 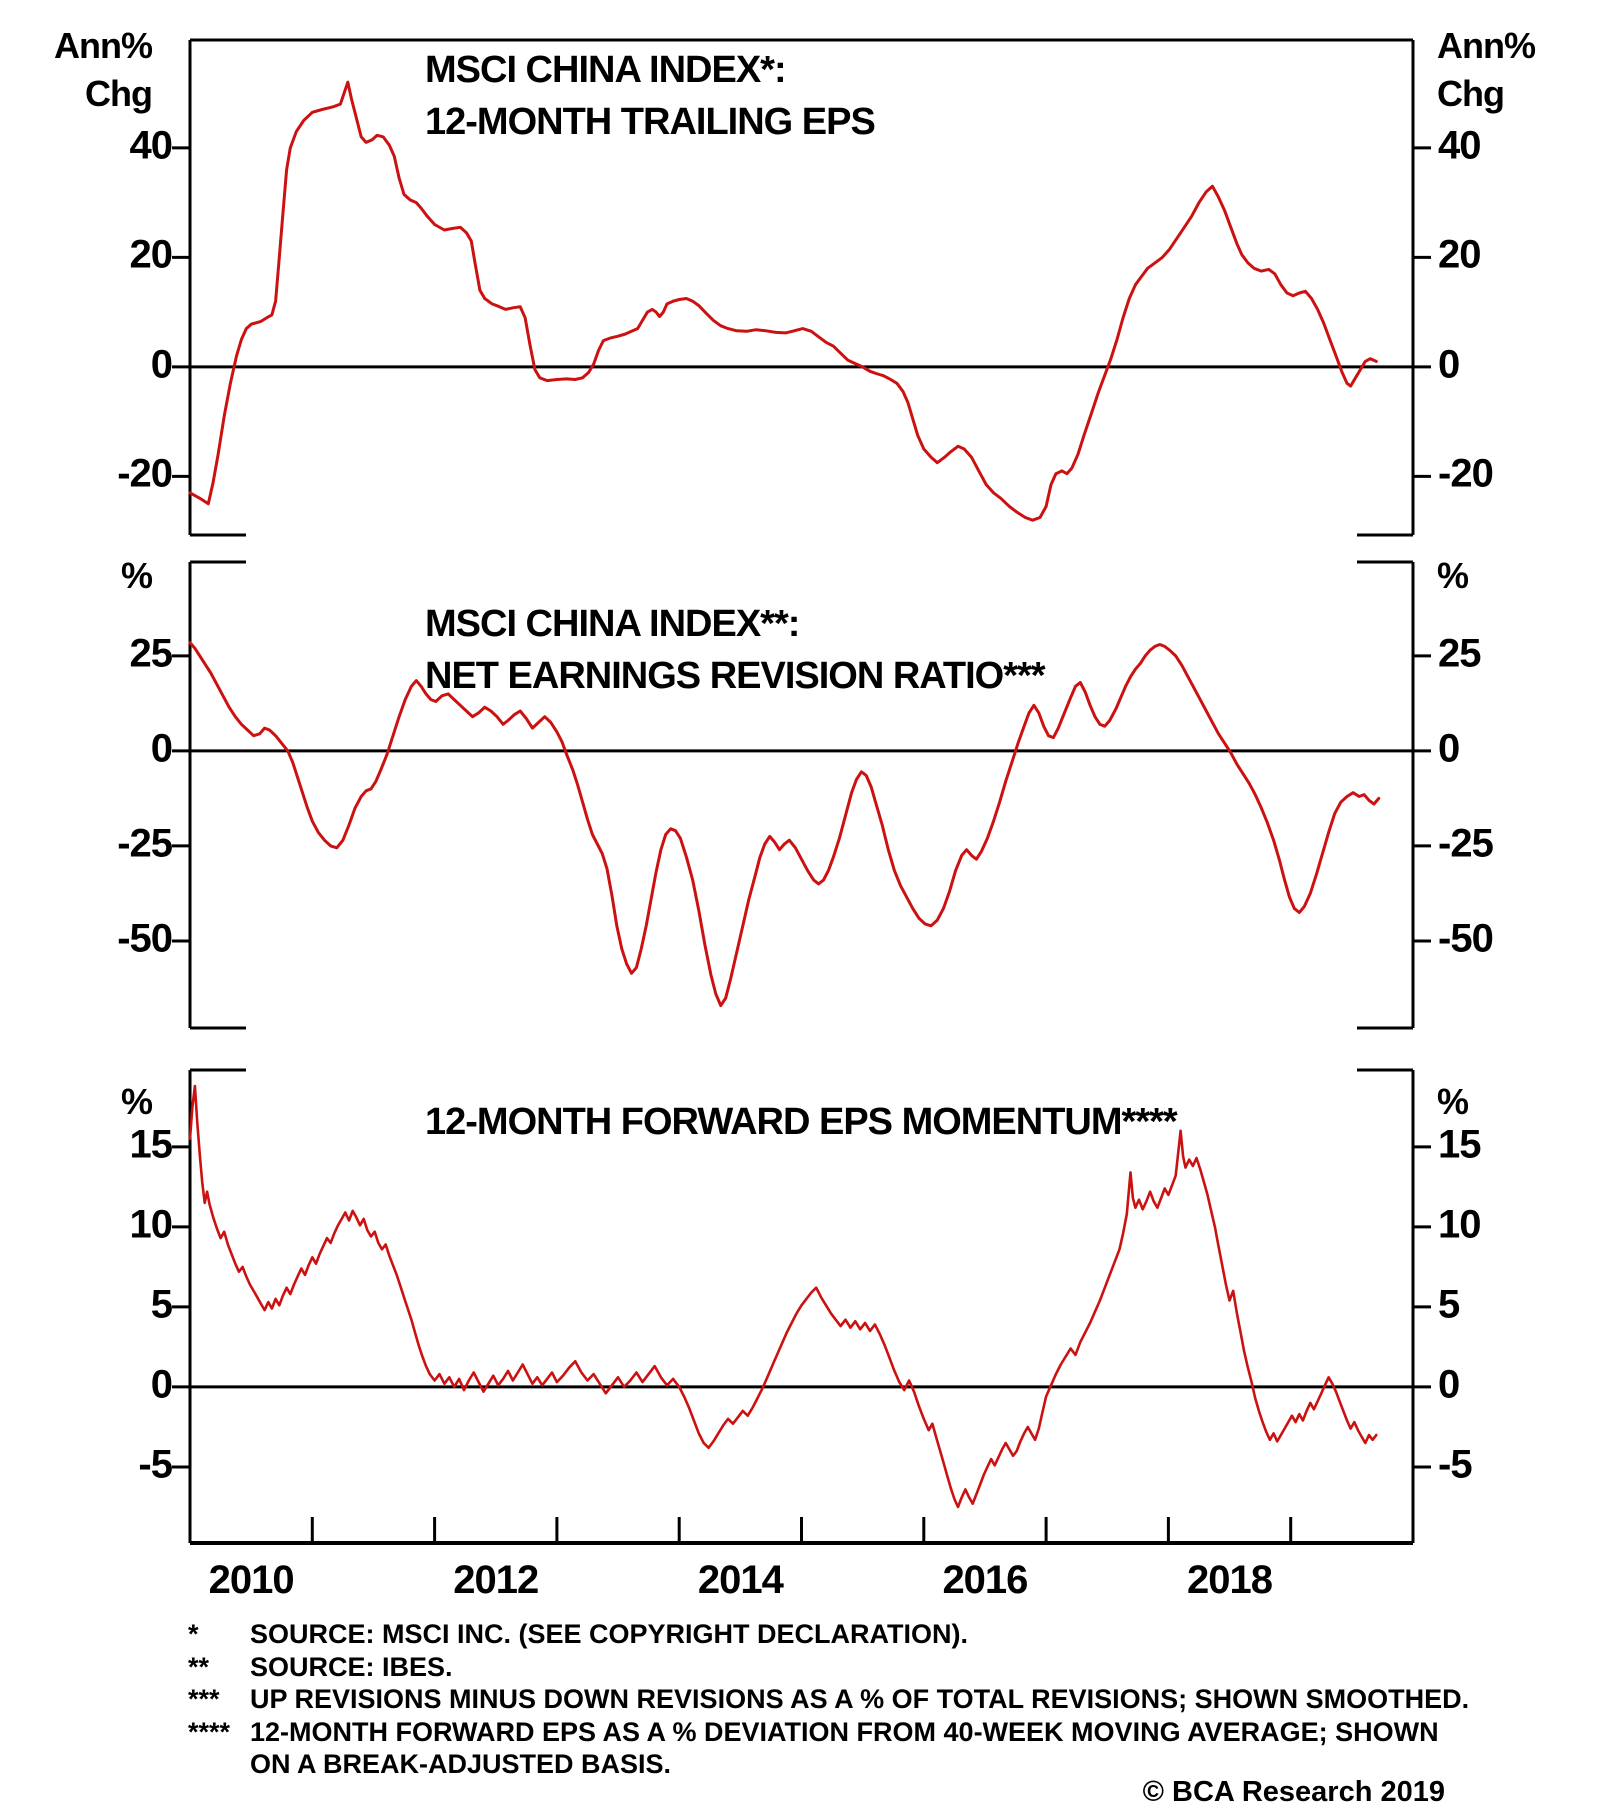 I want to click on chart2-unit-right: %, so click(x=1453, y=576).